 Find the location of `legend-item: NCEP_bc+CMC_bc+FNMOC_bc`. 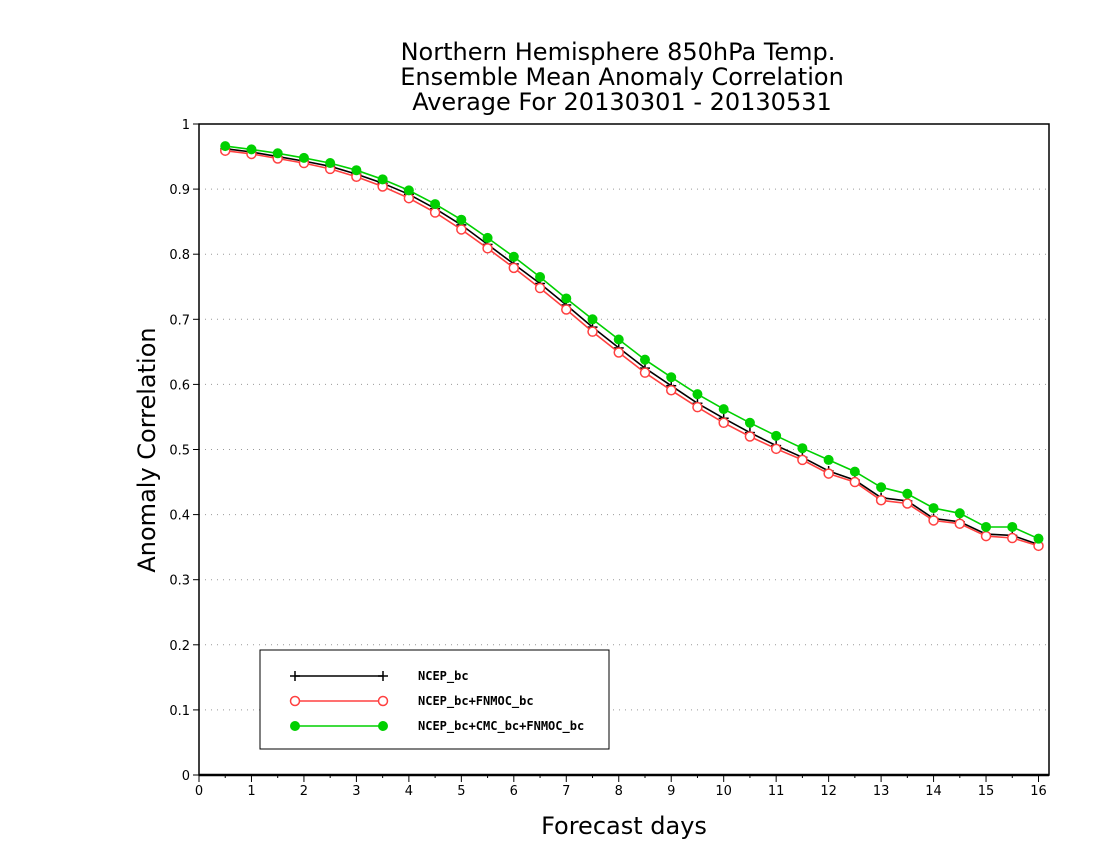

legend-item: NCEP_bc+CMC_bc+FNMOC_bc is located at coordinates (437, 726).